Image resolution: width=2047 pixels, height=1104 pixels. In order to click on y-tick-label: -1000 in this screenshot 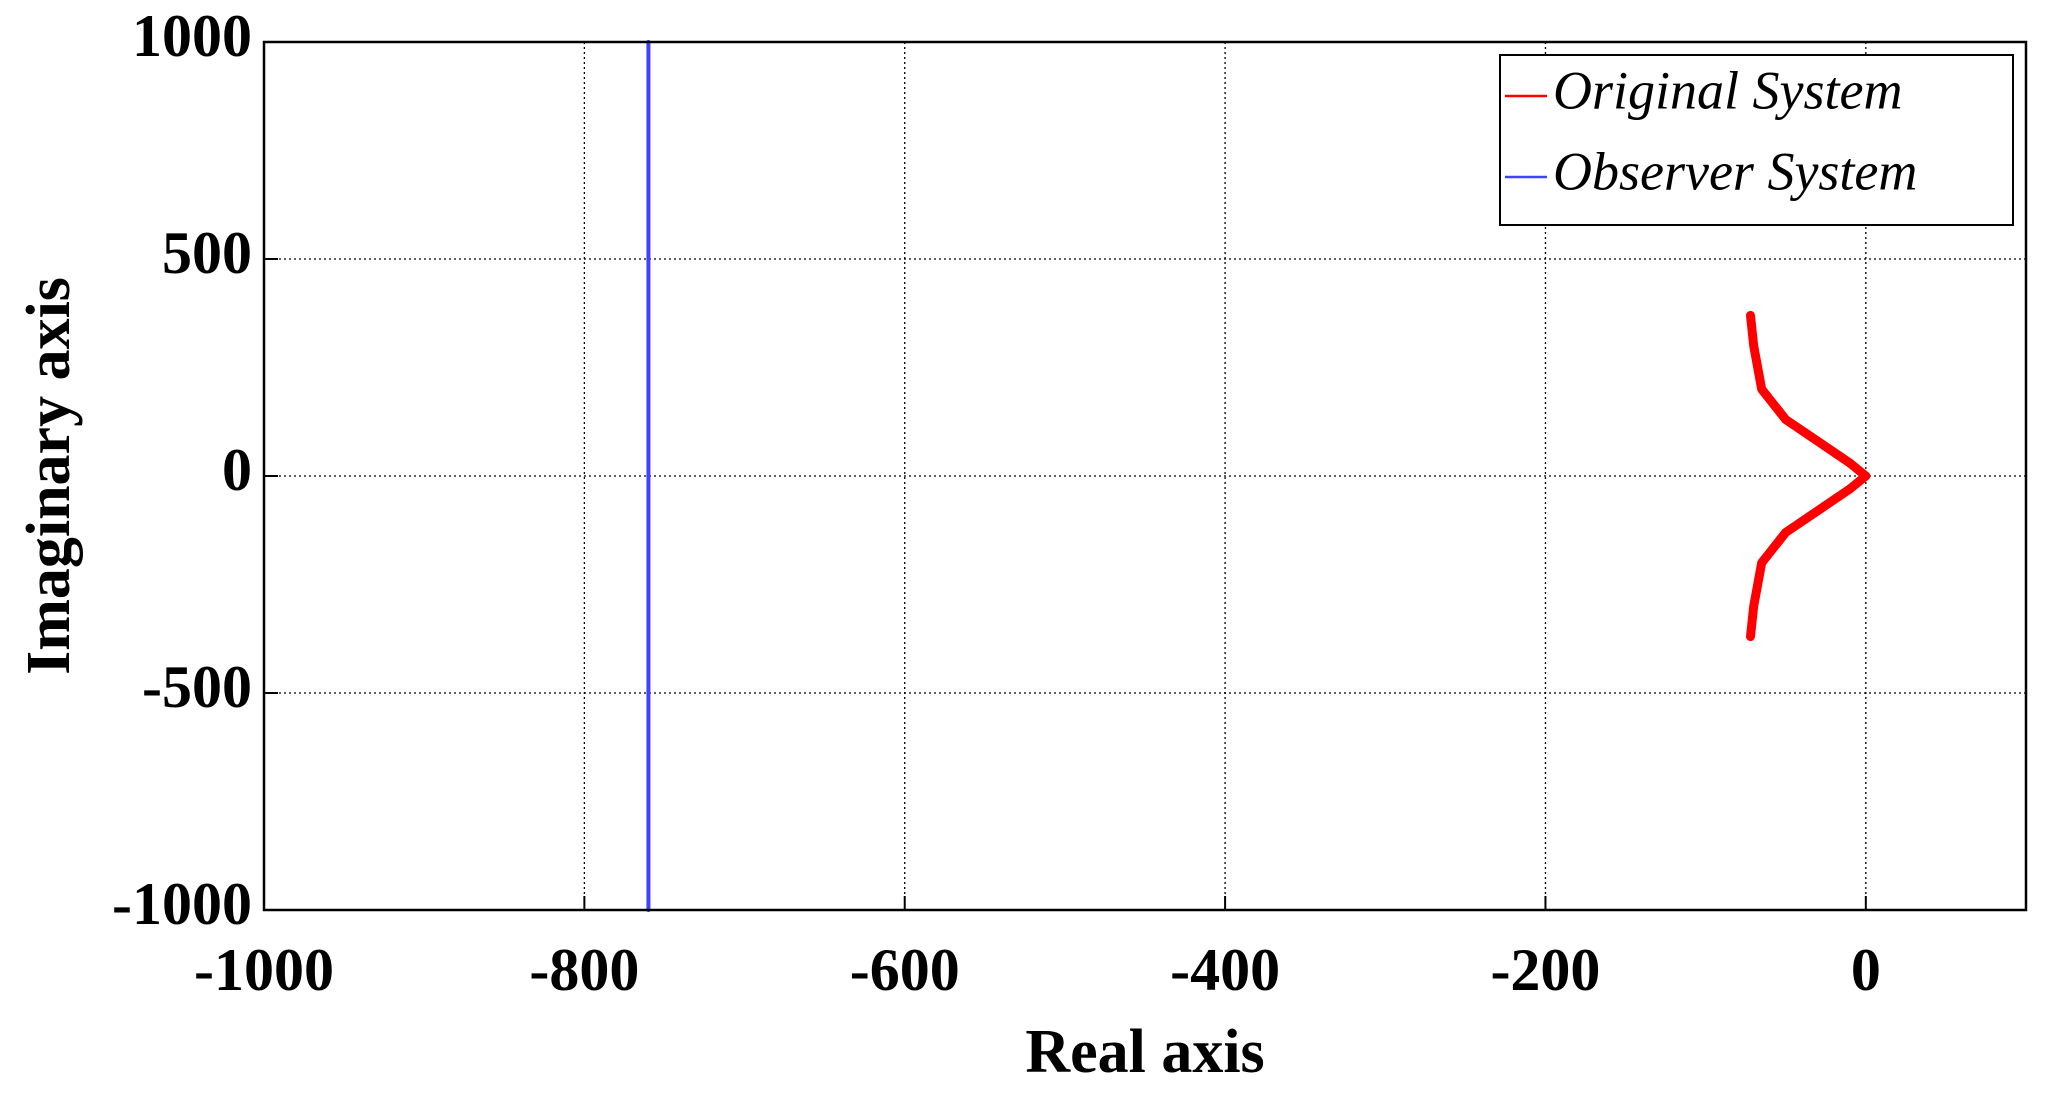, I will do `click(182, 904)`.